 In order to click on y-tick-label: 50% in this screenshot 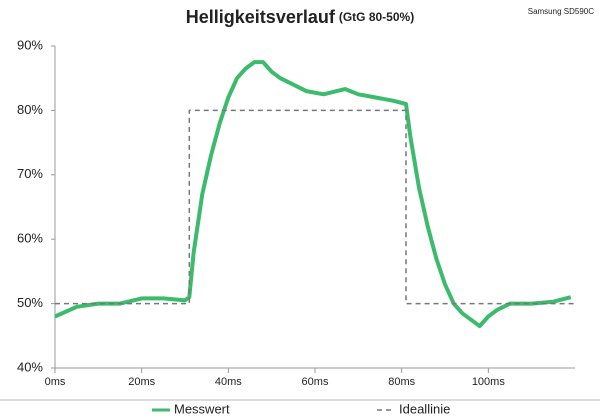, I will do `click(30, 302)`.